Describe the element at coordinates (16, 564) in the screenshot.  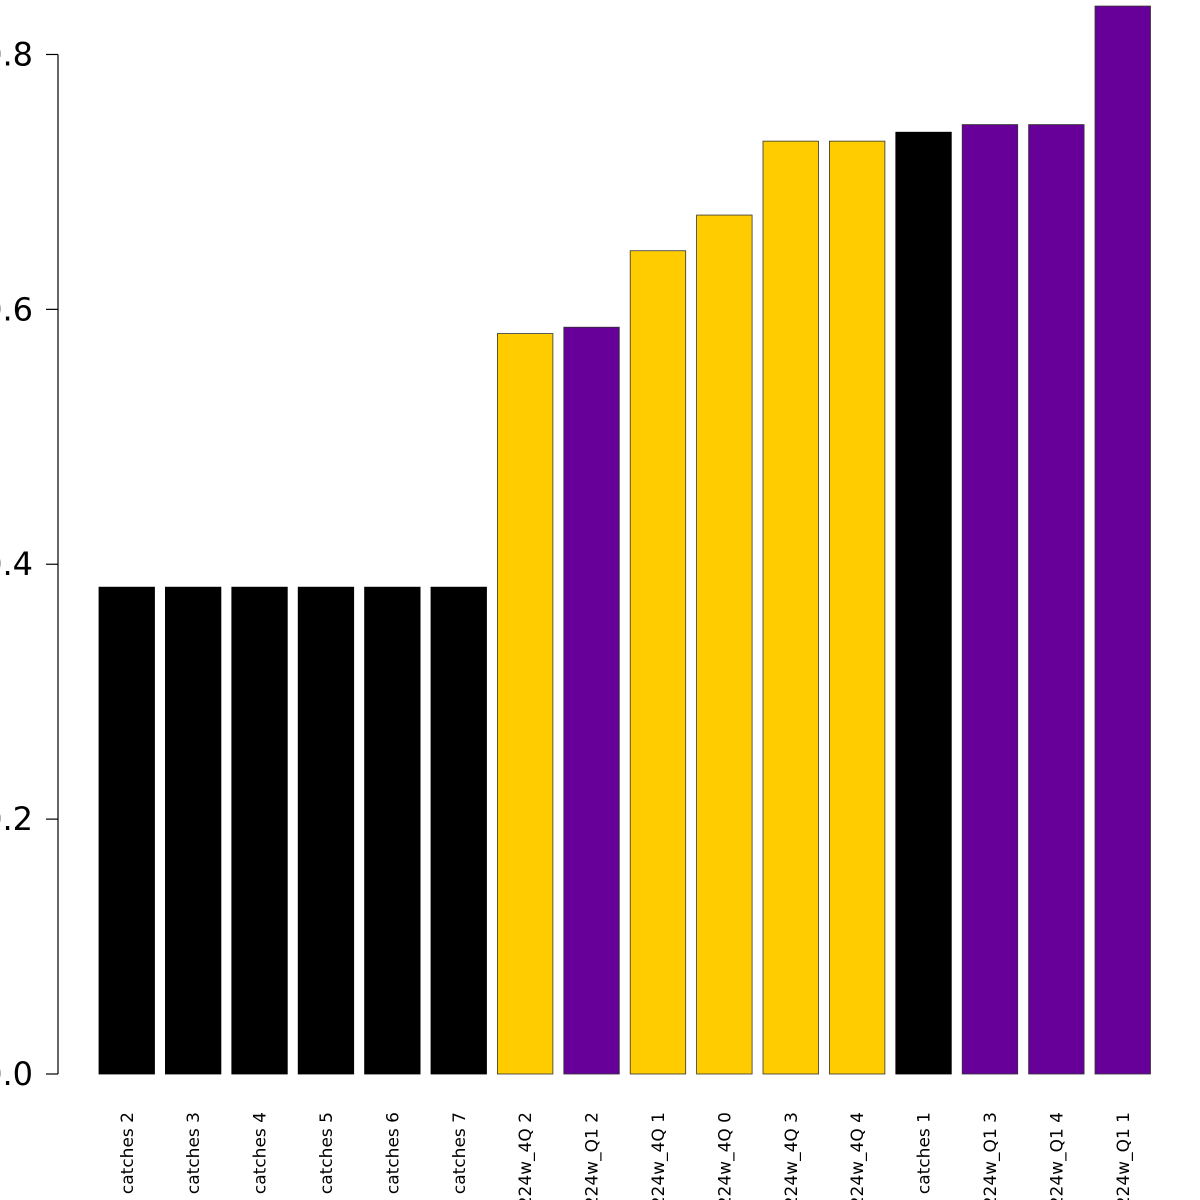
I see `y-tick-label: 0.4` at that location.